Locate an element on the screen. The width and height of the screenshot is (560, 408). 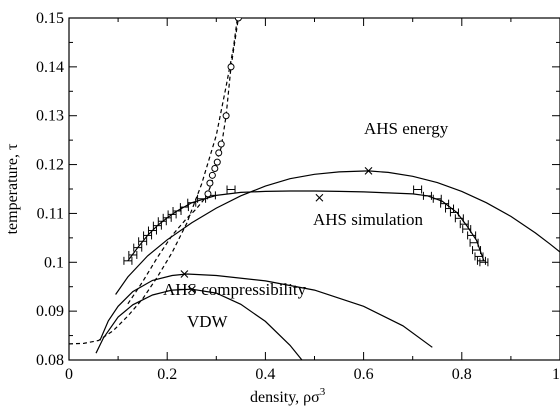
annotation-ahs-simulation: AHS simulation is located at coordinates (368, 219).